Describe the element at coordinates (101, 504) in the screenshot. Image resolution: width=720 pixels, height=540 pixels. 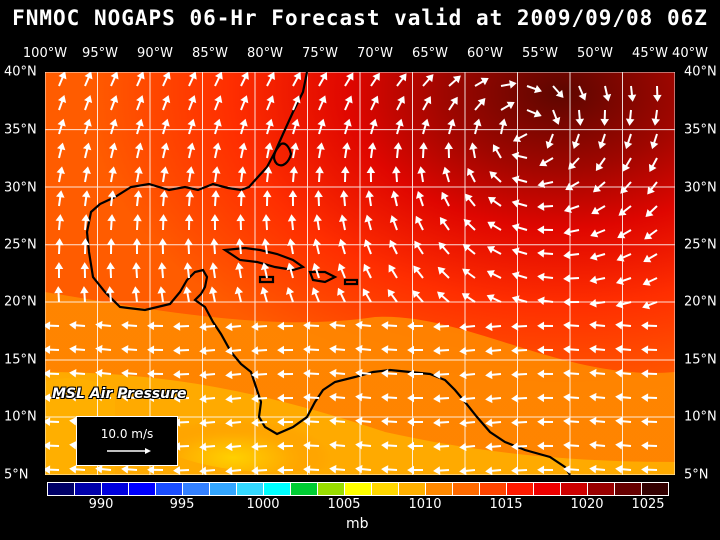
I see `colorbar-tick: 990` at that location.